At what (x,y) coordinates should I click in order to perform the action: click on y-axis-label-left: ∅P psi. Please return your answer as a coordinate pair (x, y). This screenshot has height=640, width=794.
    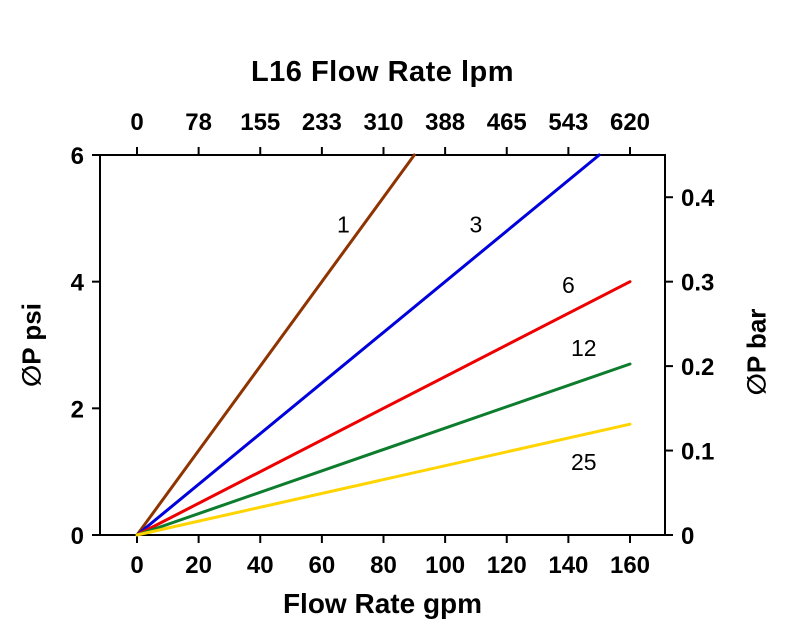
    Looking at the image, I should click on (31, 345).